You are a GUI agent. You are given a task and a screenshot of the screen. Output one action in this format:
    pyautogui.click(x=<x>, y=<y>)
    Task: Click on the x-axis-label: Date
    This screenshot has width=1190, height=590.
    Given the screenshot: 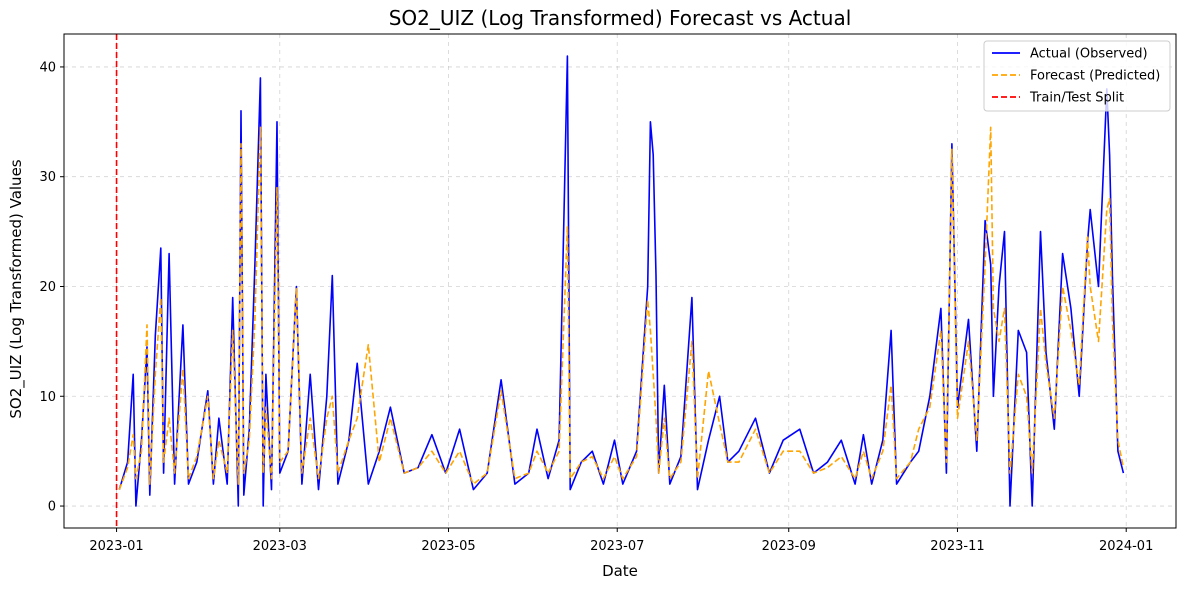 What is the action you would take?
    pyautogui.click(x=620, y=571)
    